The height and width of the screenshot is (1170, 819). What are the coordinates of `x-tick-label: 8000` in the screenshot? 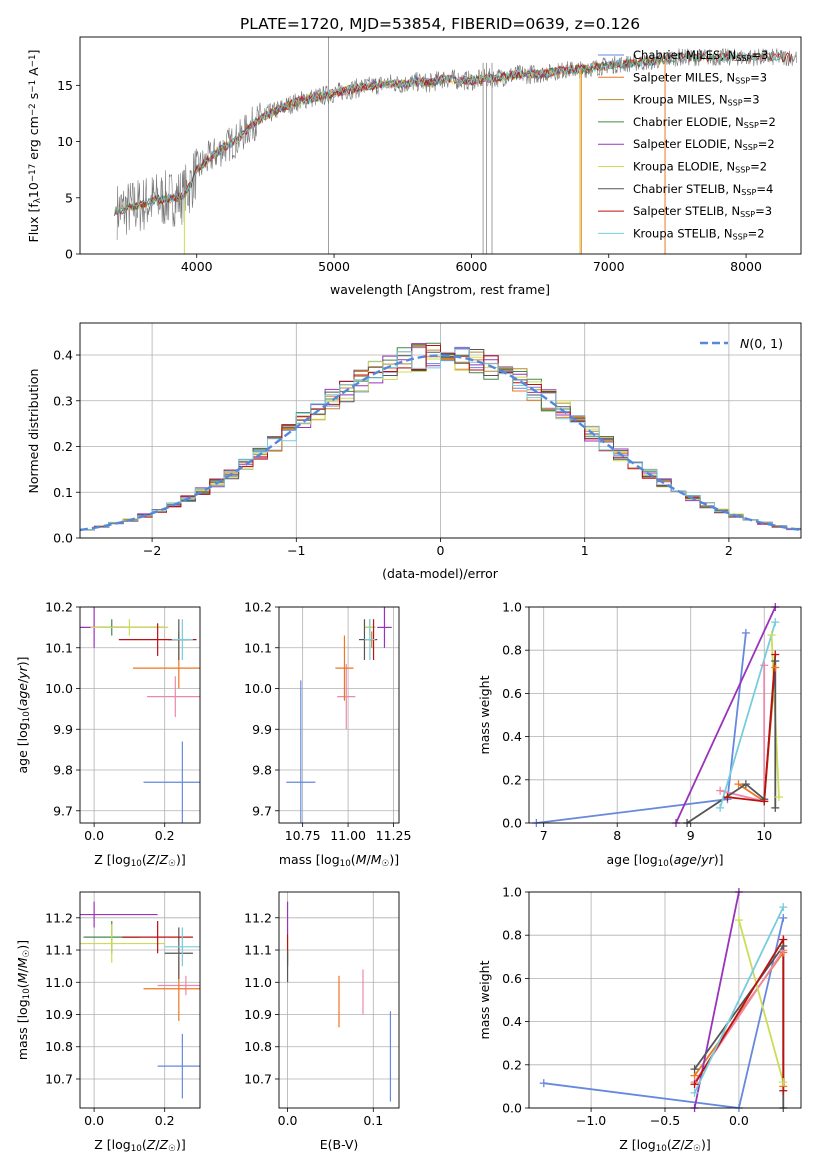 It's located at (746, 266).